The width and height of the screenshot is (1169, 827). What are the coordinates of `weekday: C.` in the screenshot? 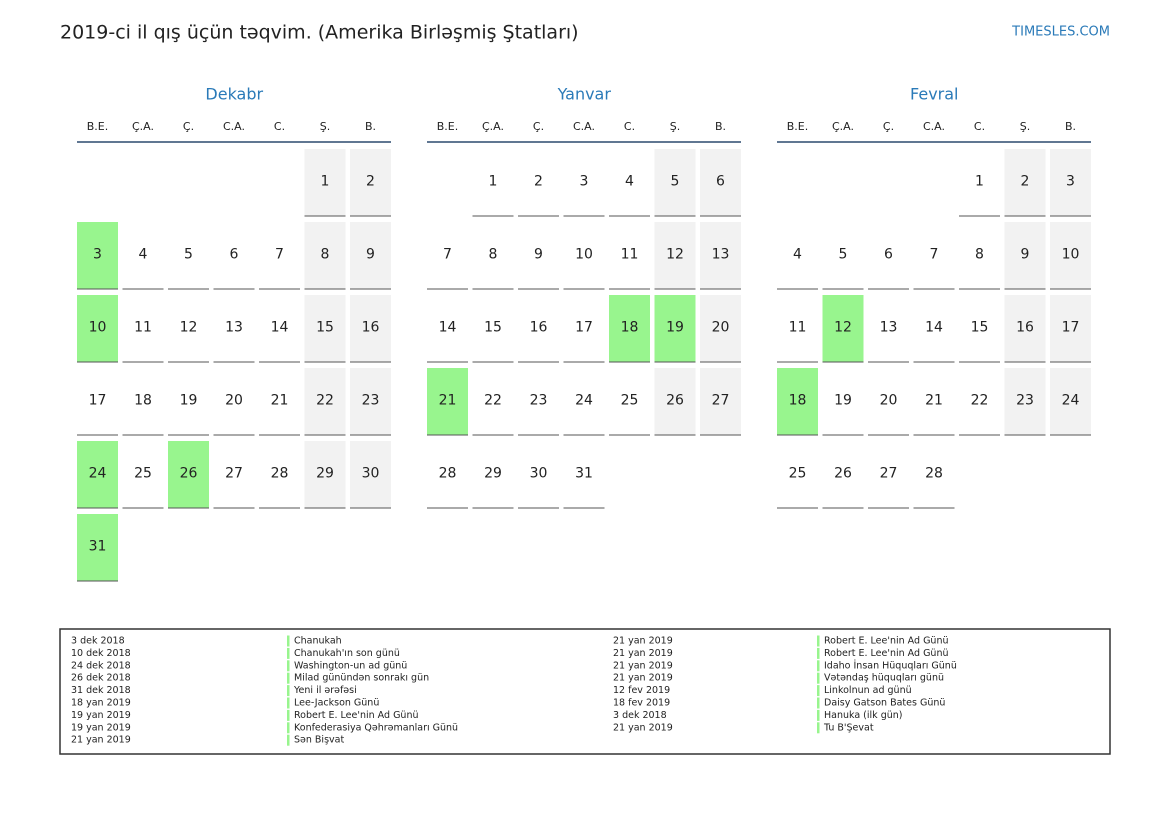 It's located at (629, 126).